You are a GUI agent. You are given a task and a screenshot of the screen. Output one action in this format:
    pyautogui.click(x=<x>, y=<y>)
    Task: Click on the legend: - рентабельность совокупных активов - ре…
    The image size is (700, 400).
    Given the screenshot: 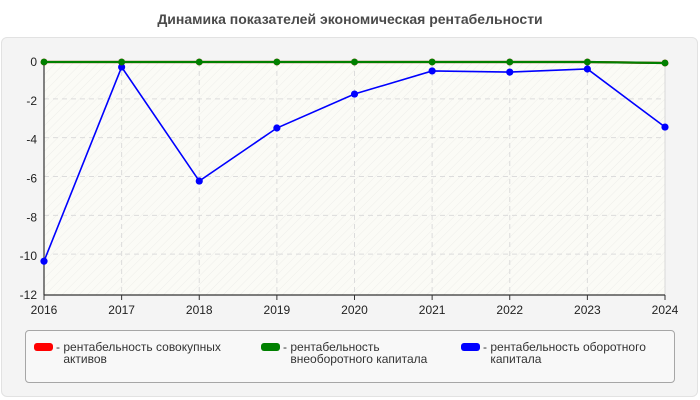 What is the action you would take?
    pyautogui.click(x=350, y=356)
    